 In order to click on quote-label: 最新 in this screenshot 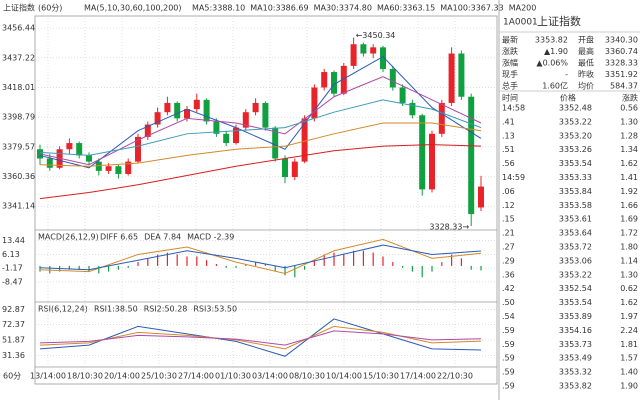, I will do `click(510, 40)`.